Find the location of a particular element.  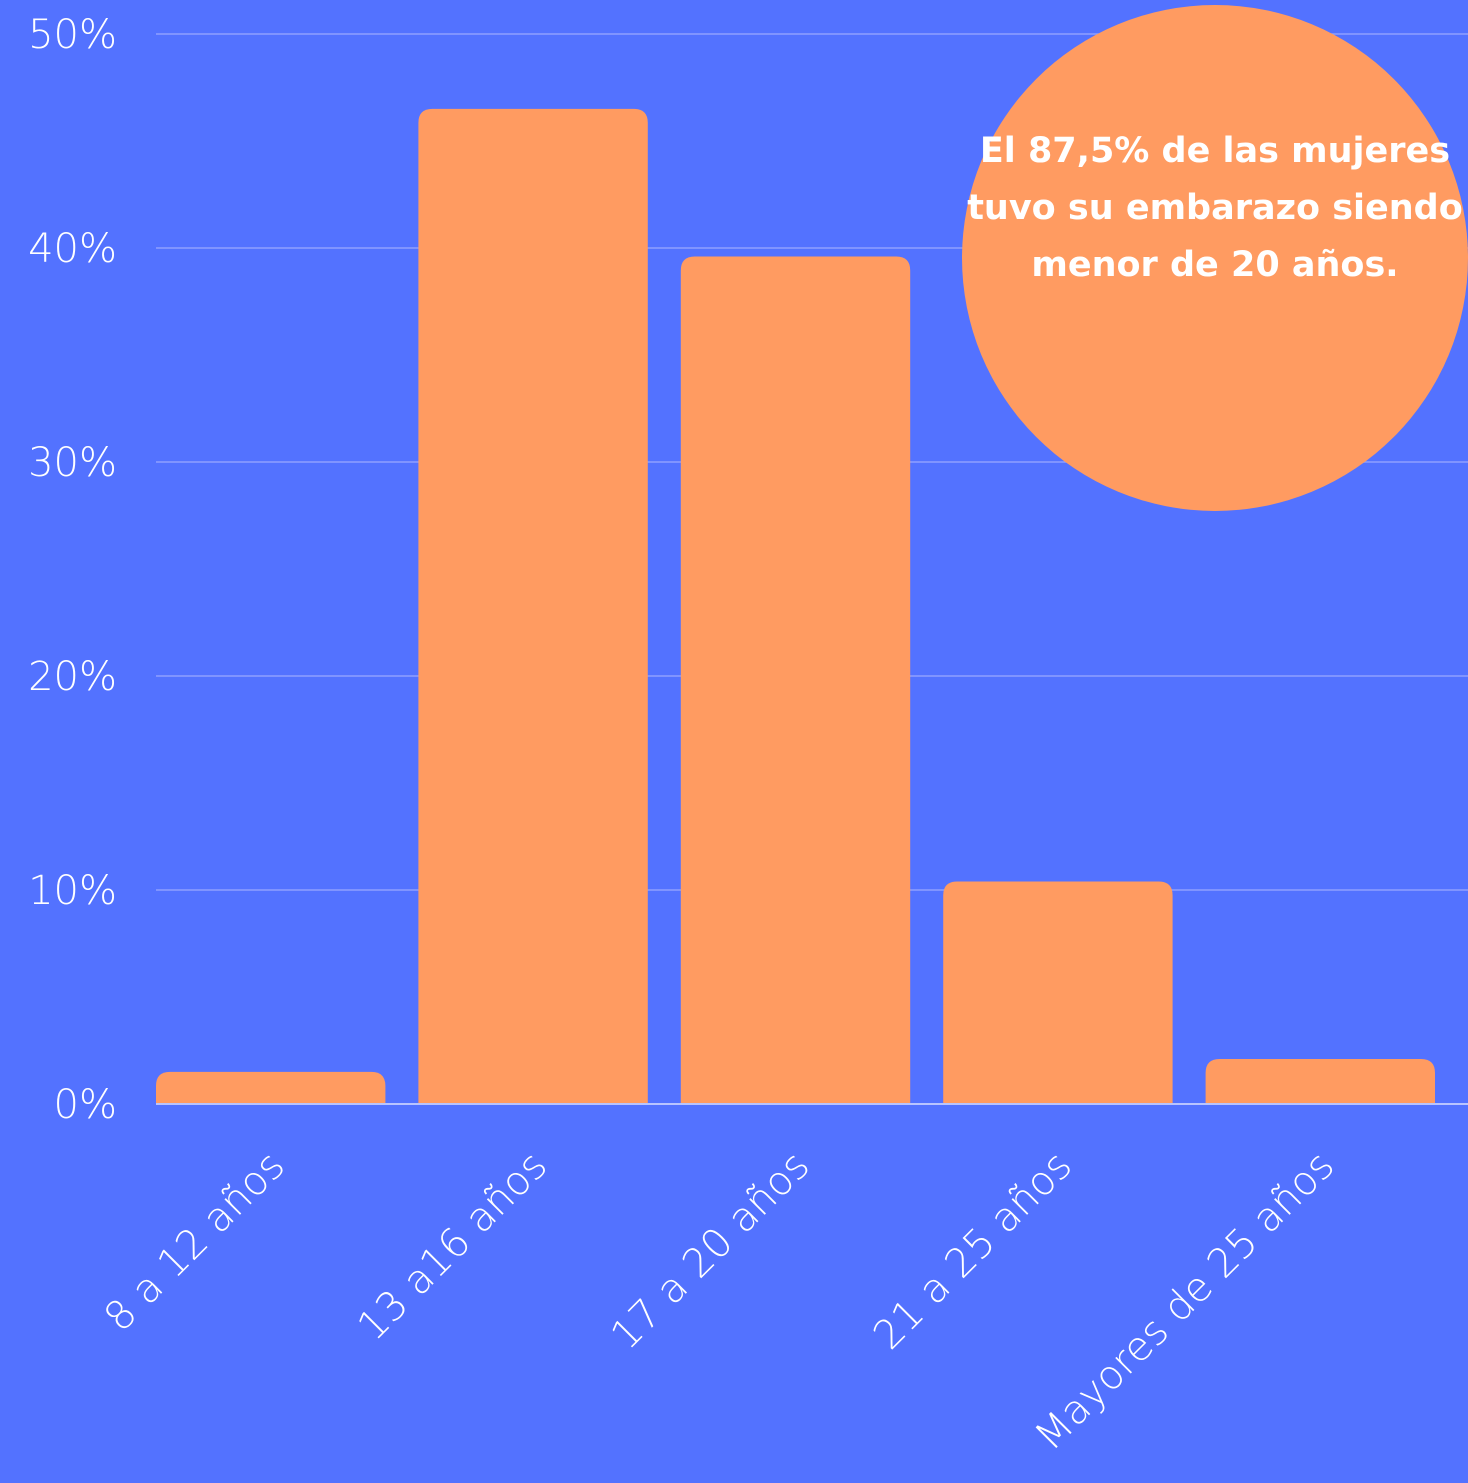

x-tick-label: 21 a 25 años is located at coordinates (973, 1251).